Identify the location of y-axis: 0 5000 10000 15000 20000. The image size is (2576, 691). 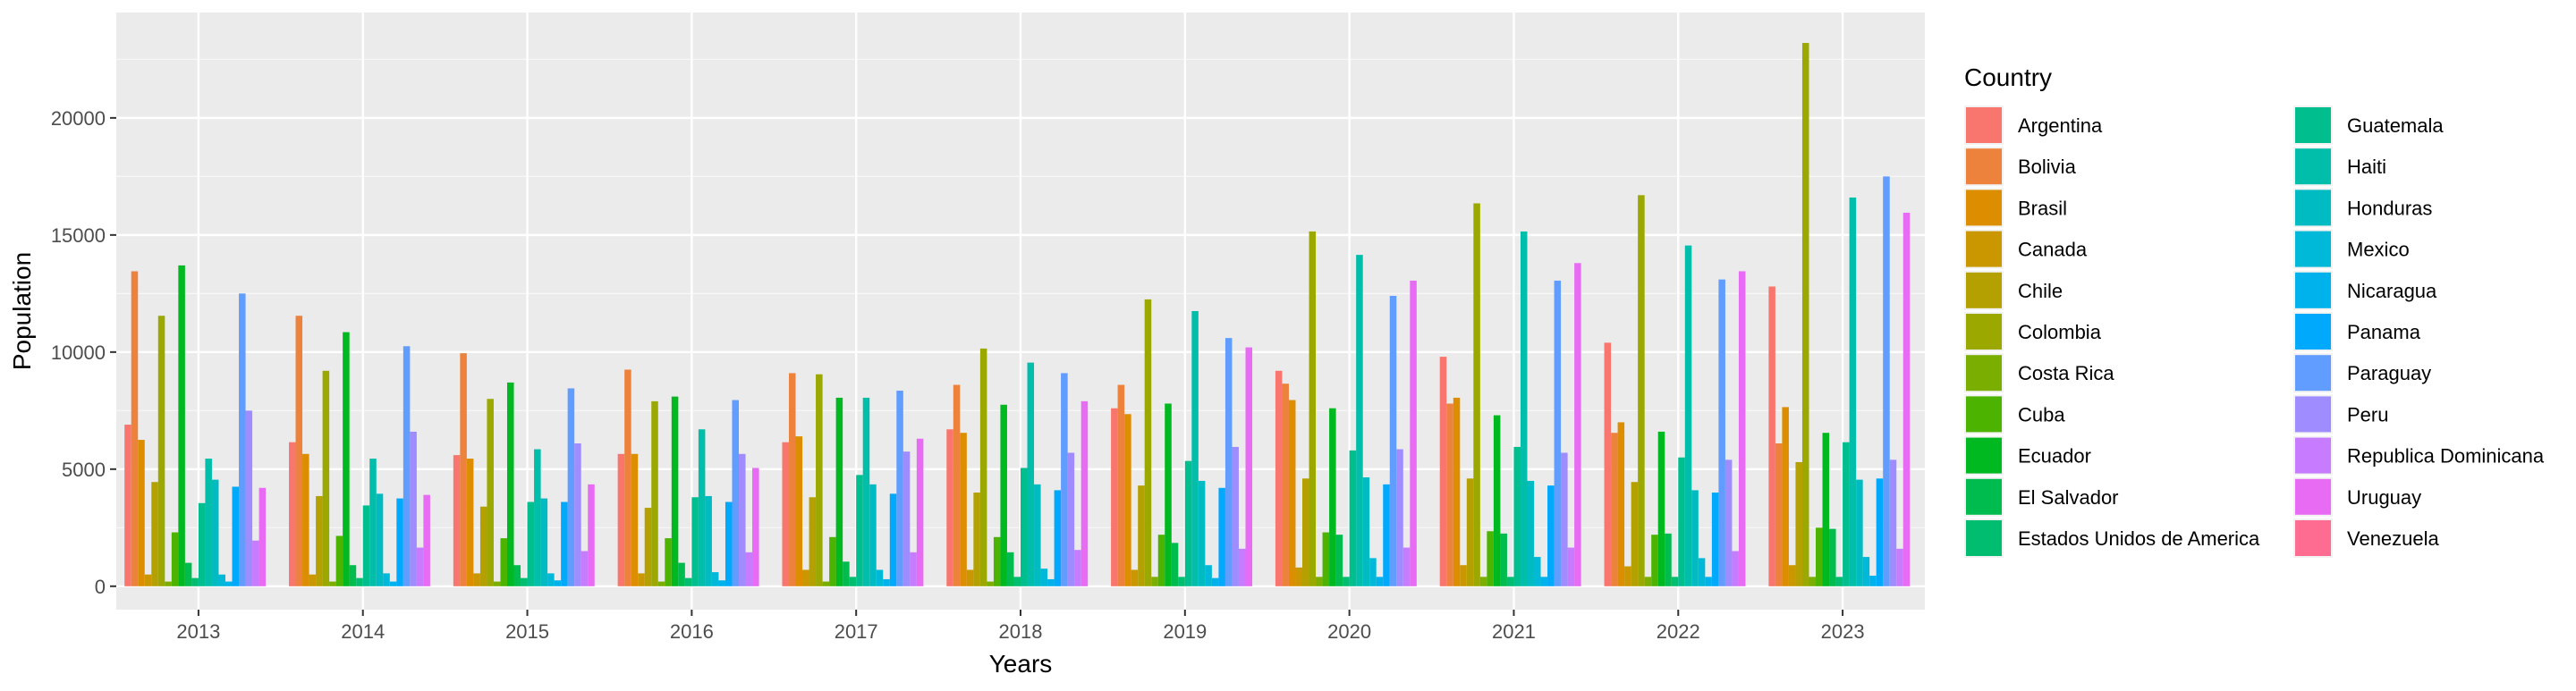
(83, 353).